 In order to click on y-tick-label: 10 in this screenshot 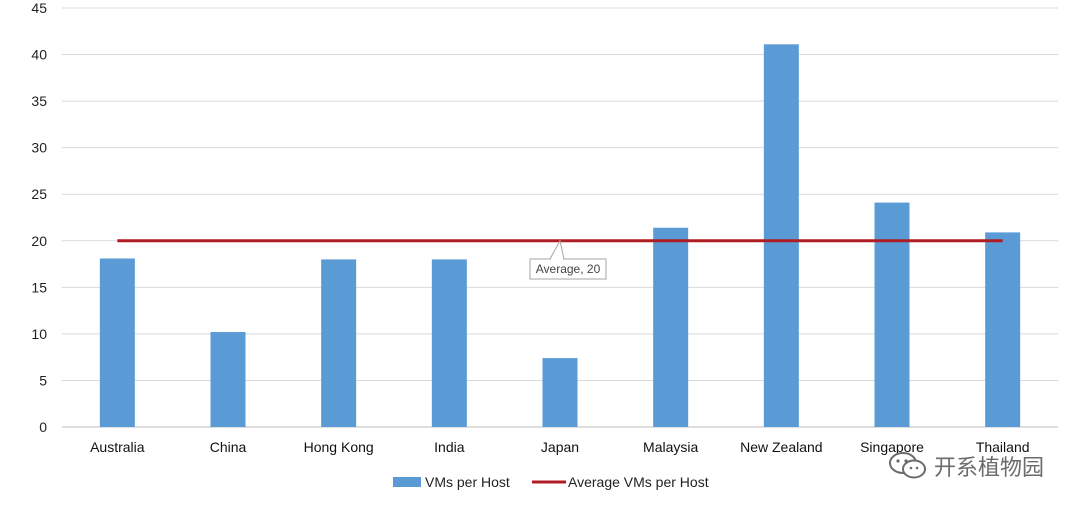, I will do `click(39, 334)`.